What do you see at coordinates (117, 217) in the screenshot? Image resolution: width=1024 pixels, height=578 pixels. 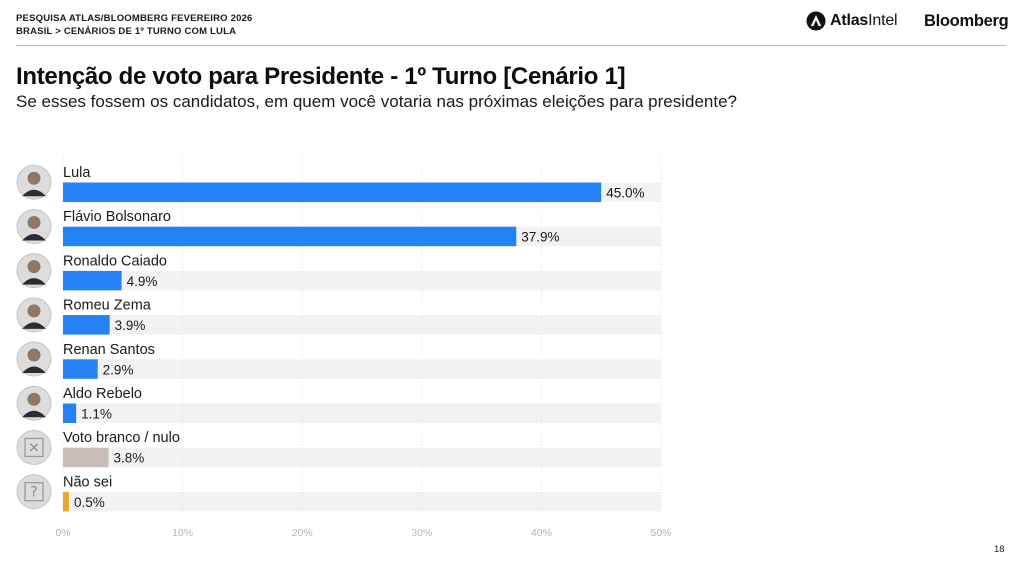 I see `category-label: Flávio Bolsonaro` at bounding box center [117, 217].